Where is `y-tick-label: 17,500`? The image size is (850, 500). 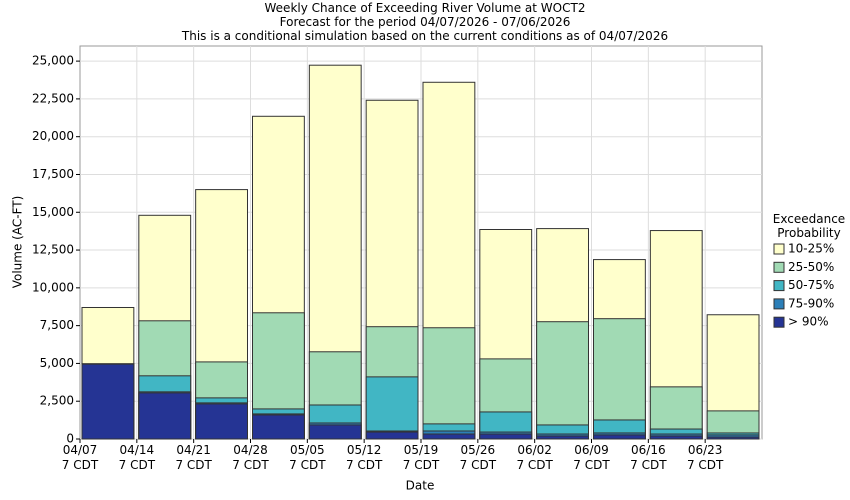
y-tick-label: 17,500 is located at coordinates (53, 174).